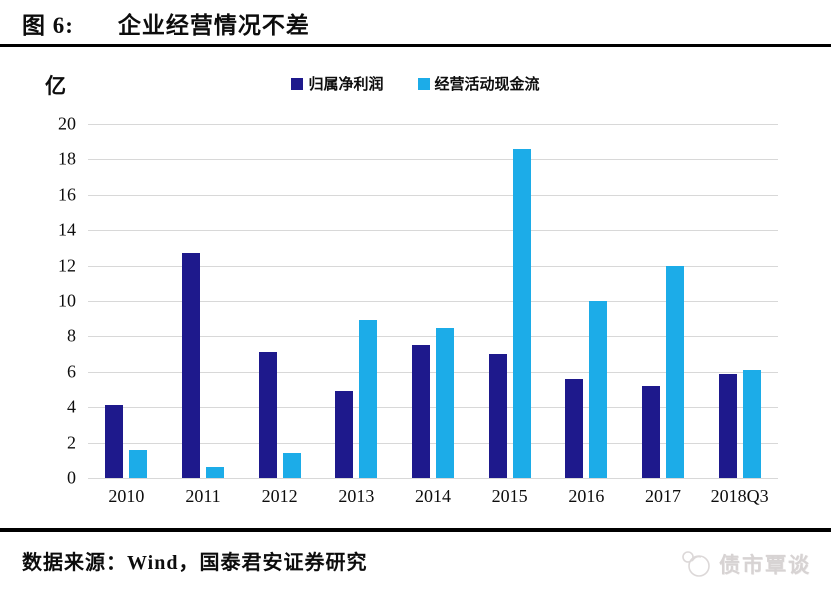 This screenshot has width=831, height=594. I want to click on bar-operating-cash-flow-2018Q3, so click(751, 424).